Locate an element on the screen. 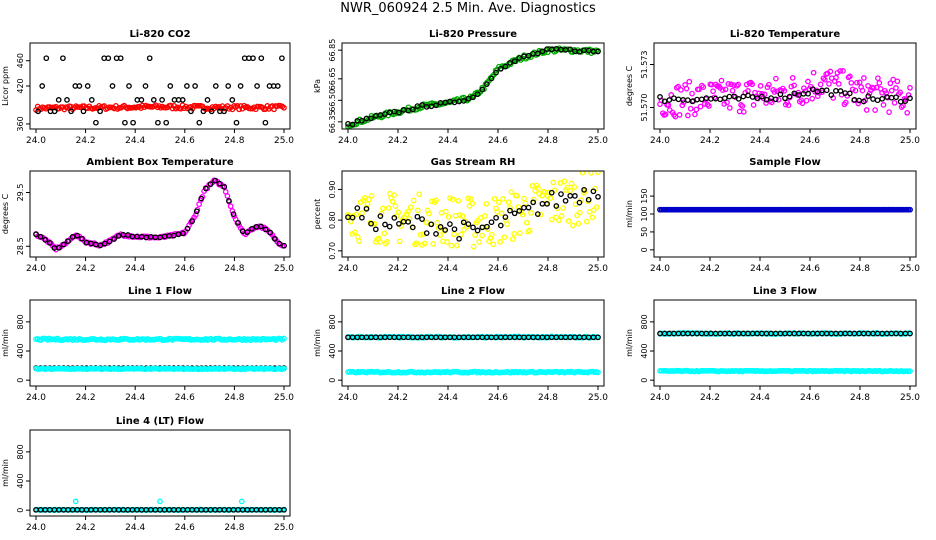 This screenshot has height=540, width=936. x-tick-label: 25.0 is located at coordinates (910, 141).